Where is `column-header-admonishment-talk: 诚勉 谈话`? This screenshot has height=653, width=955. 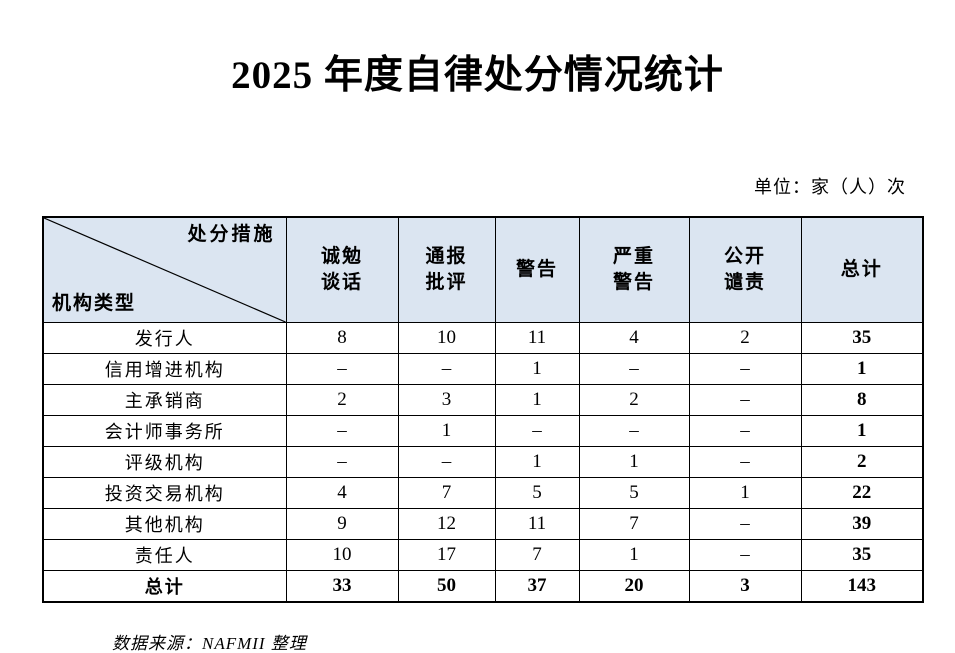 column-header-admonishment-talk: 诚勉 谈话 is located at coordinates (342, 269).